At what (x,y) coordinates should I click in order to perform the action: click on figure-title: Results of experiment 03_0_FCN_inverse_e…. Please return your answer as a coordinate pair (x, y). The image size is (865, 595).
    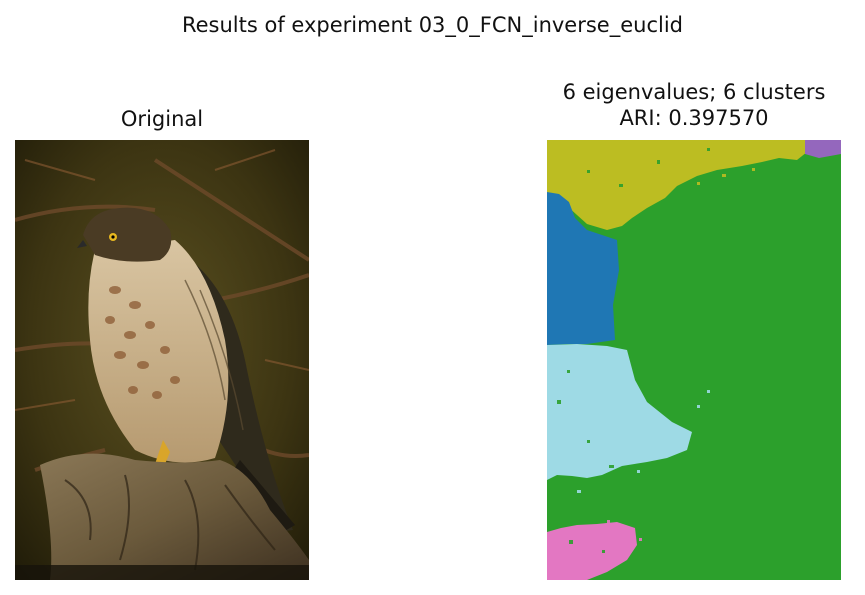
    Looking at the image, I should click on (432, 25).